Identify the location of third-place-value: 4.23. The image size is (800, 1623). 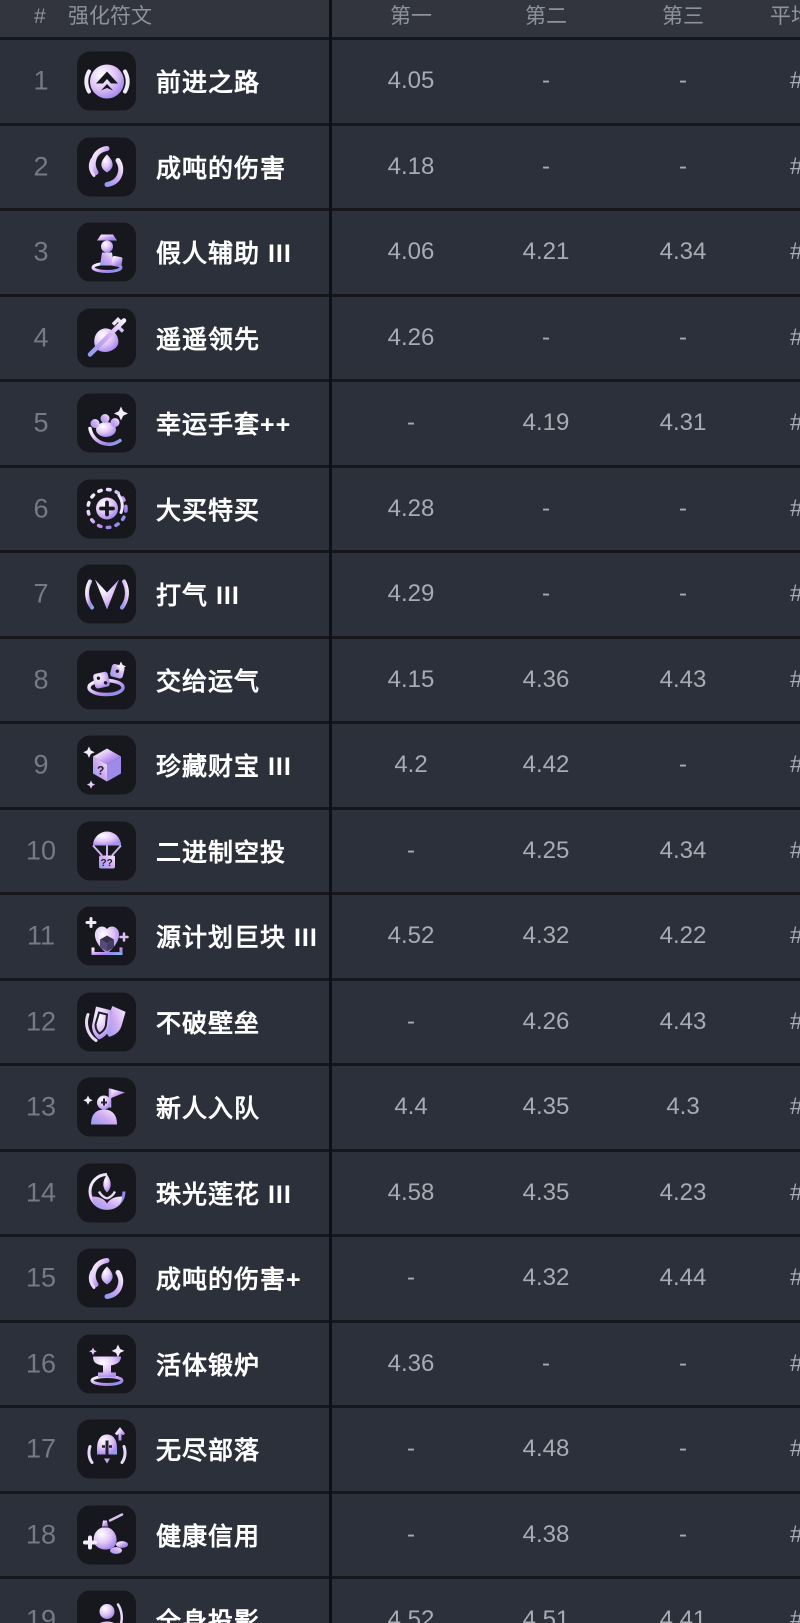
(683, 1192).